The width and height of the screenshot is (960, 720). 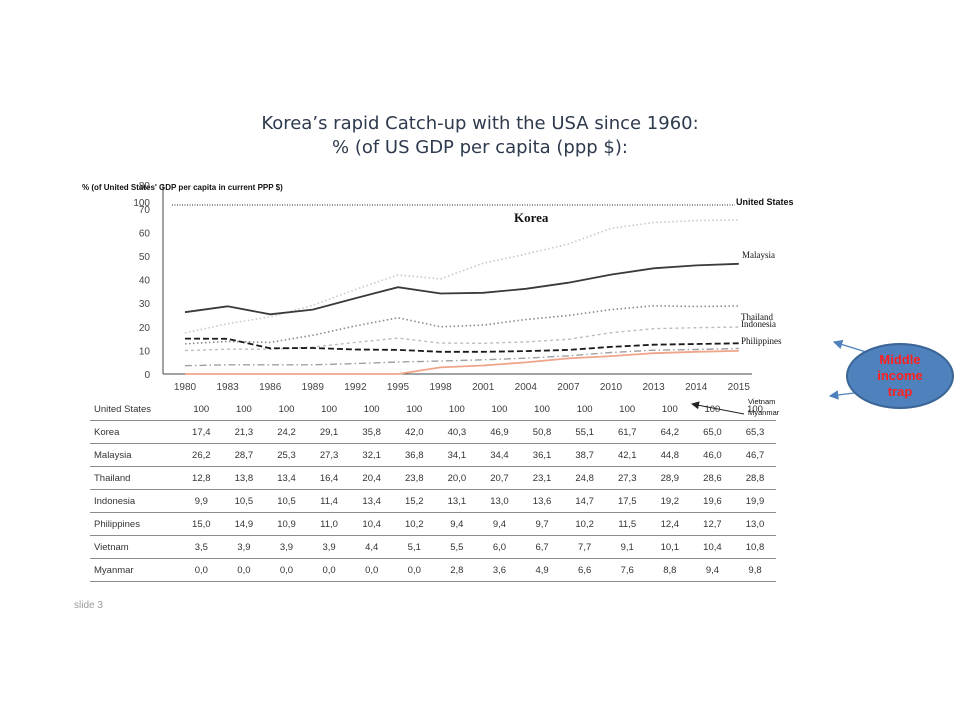 What do you see at coordinates (627, 547) in the screenshot?
I see `table-cell: 9,1` at bounding box center [627, 547].